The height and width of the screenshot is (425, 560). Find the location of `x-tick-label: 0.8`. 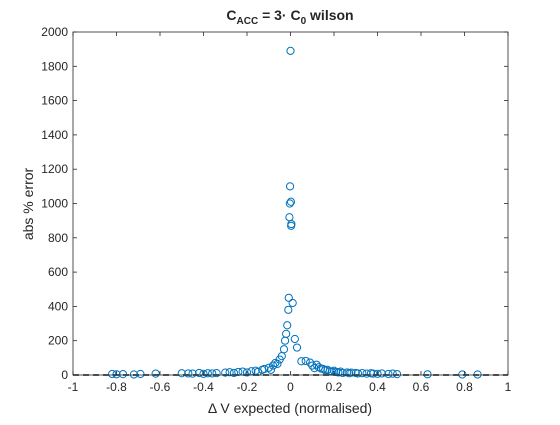

x-tick-label: 0.8 is located at coordinates (464, 387).